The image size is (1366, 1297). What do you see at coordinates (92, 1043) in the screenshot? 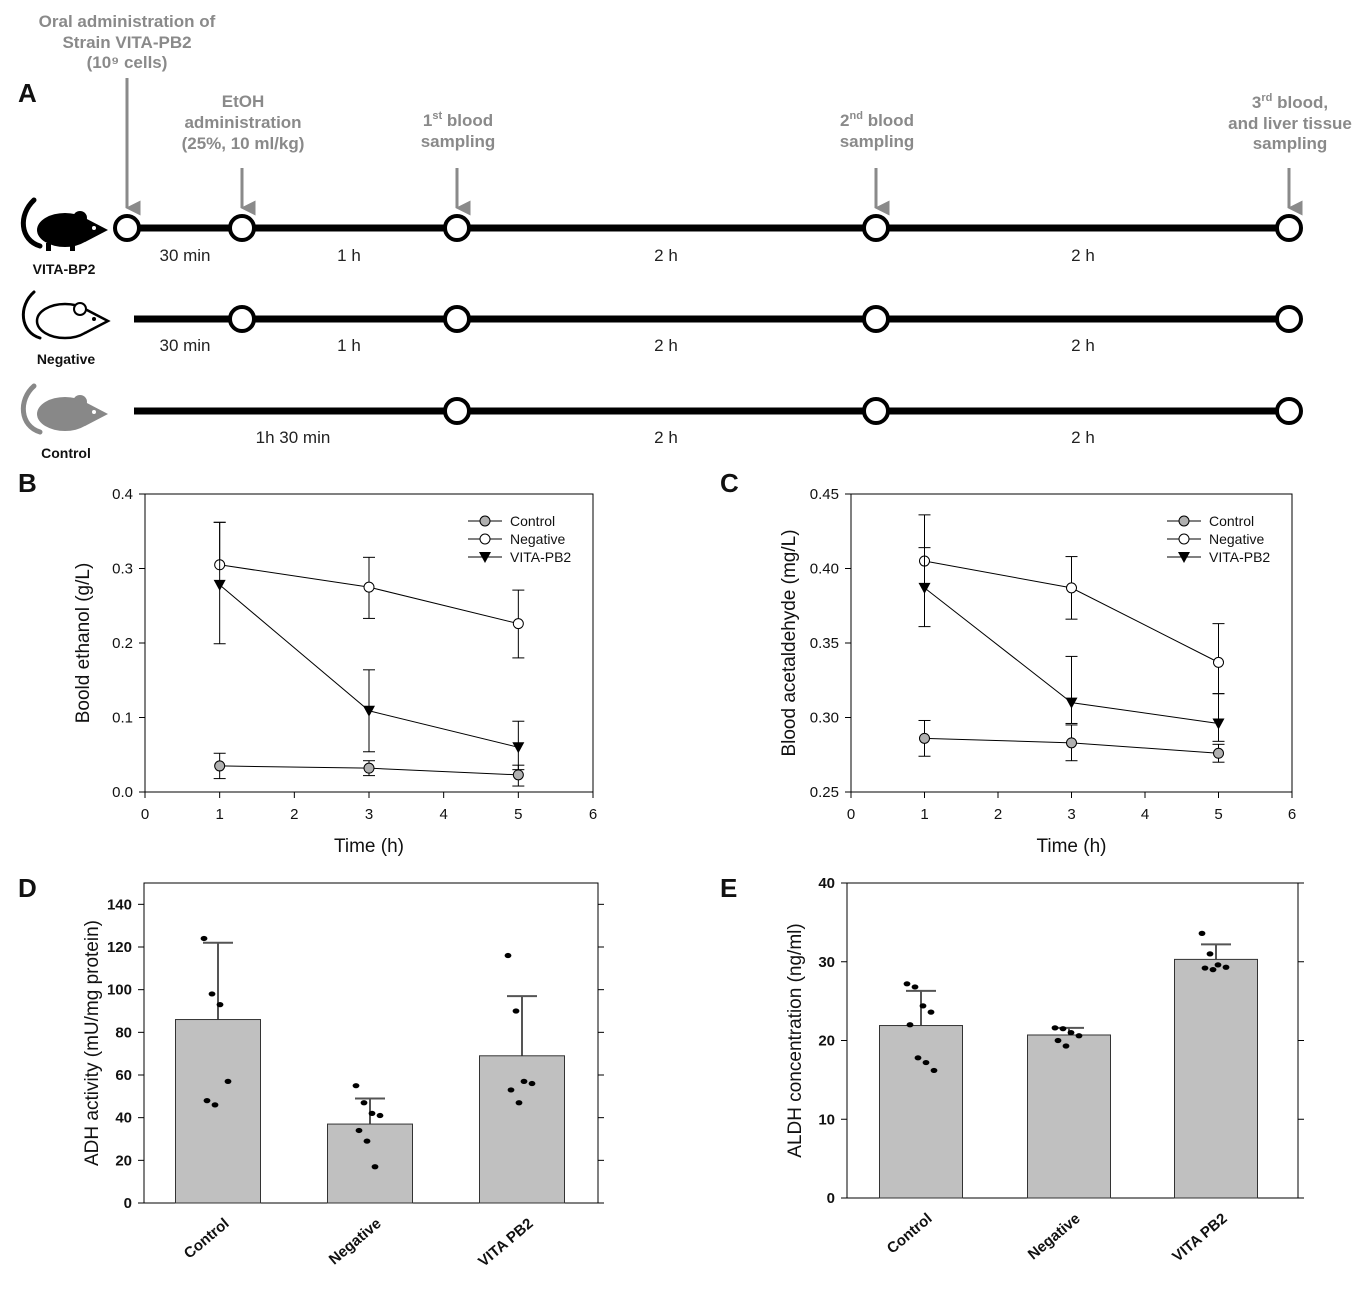
I see `y-axis-title: ADH activity (mU/mg protein)` at bounding box center [92, 1043].